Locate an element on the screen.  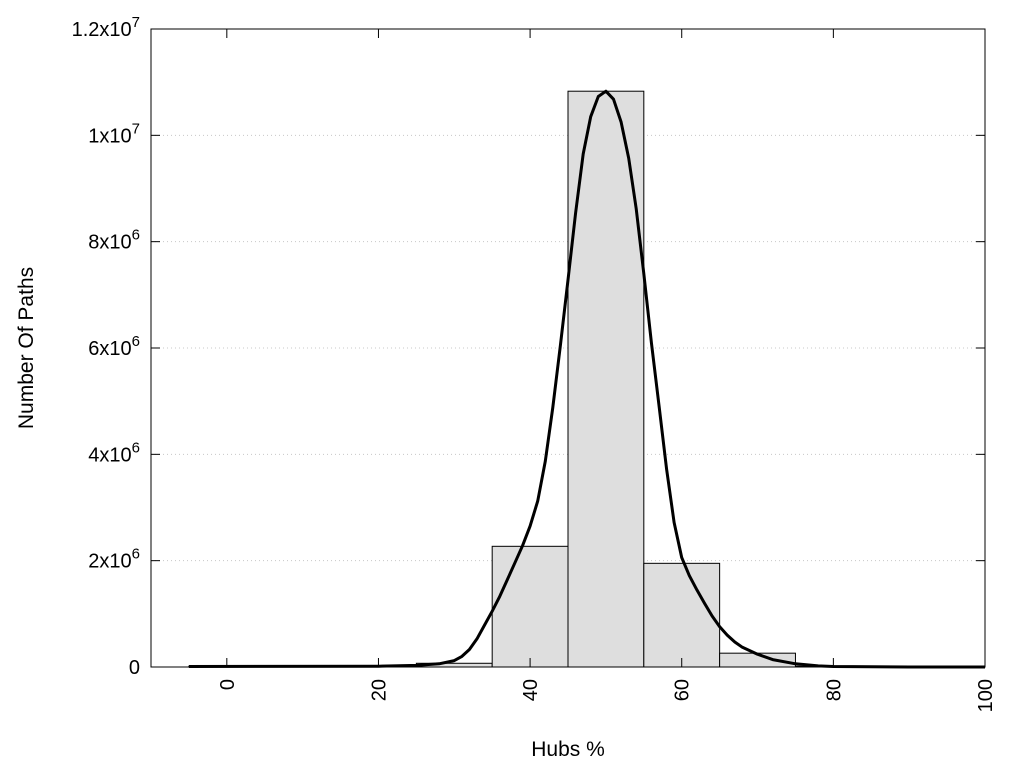
y-tick-label-4: 8x10⁶ is located at coordinates (114, 240).